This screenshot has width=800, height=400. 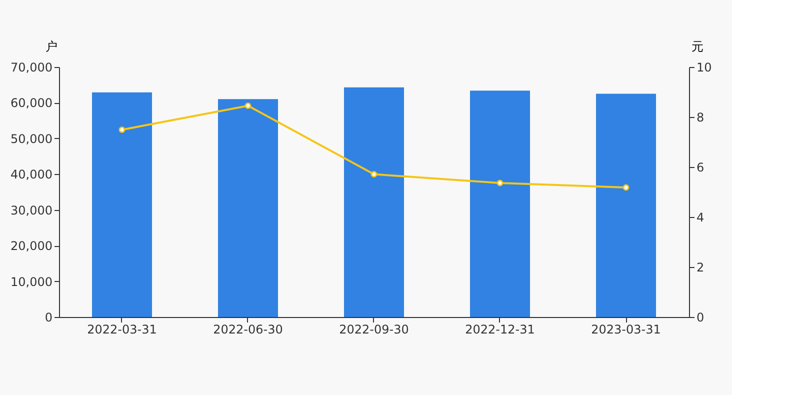 I want to click on y2-tick-label: 2, so click(x=700, y=267).